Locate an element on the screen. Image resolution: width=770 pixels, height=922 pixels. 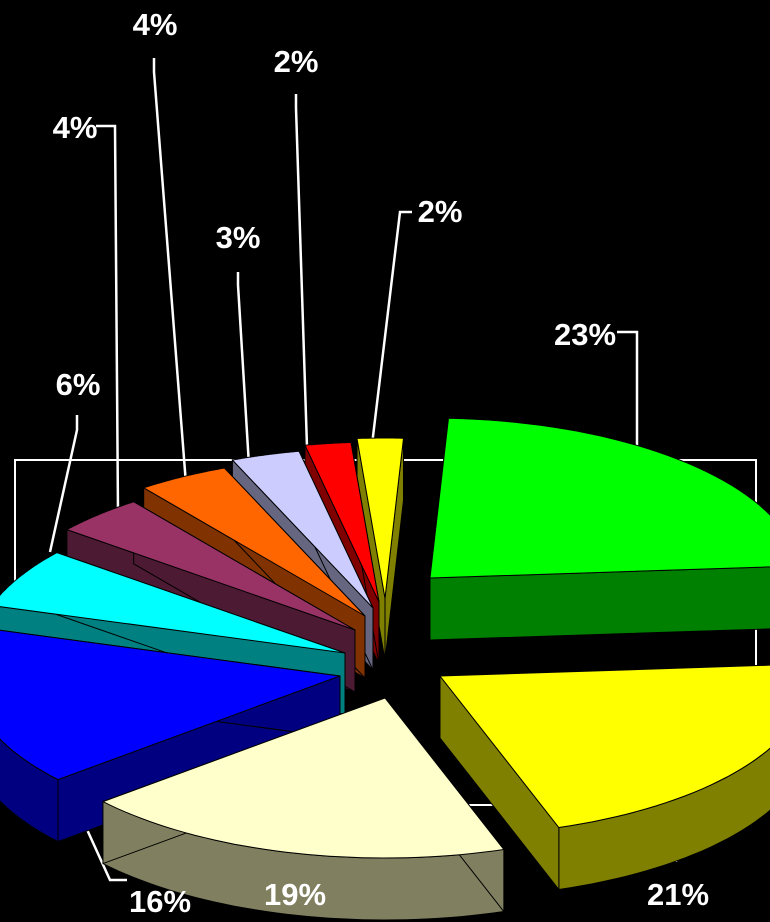
slice-label-9: 2% is located at coordinates (296, 61).